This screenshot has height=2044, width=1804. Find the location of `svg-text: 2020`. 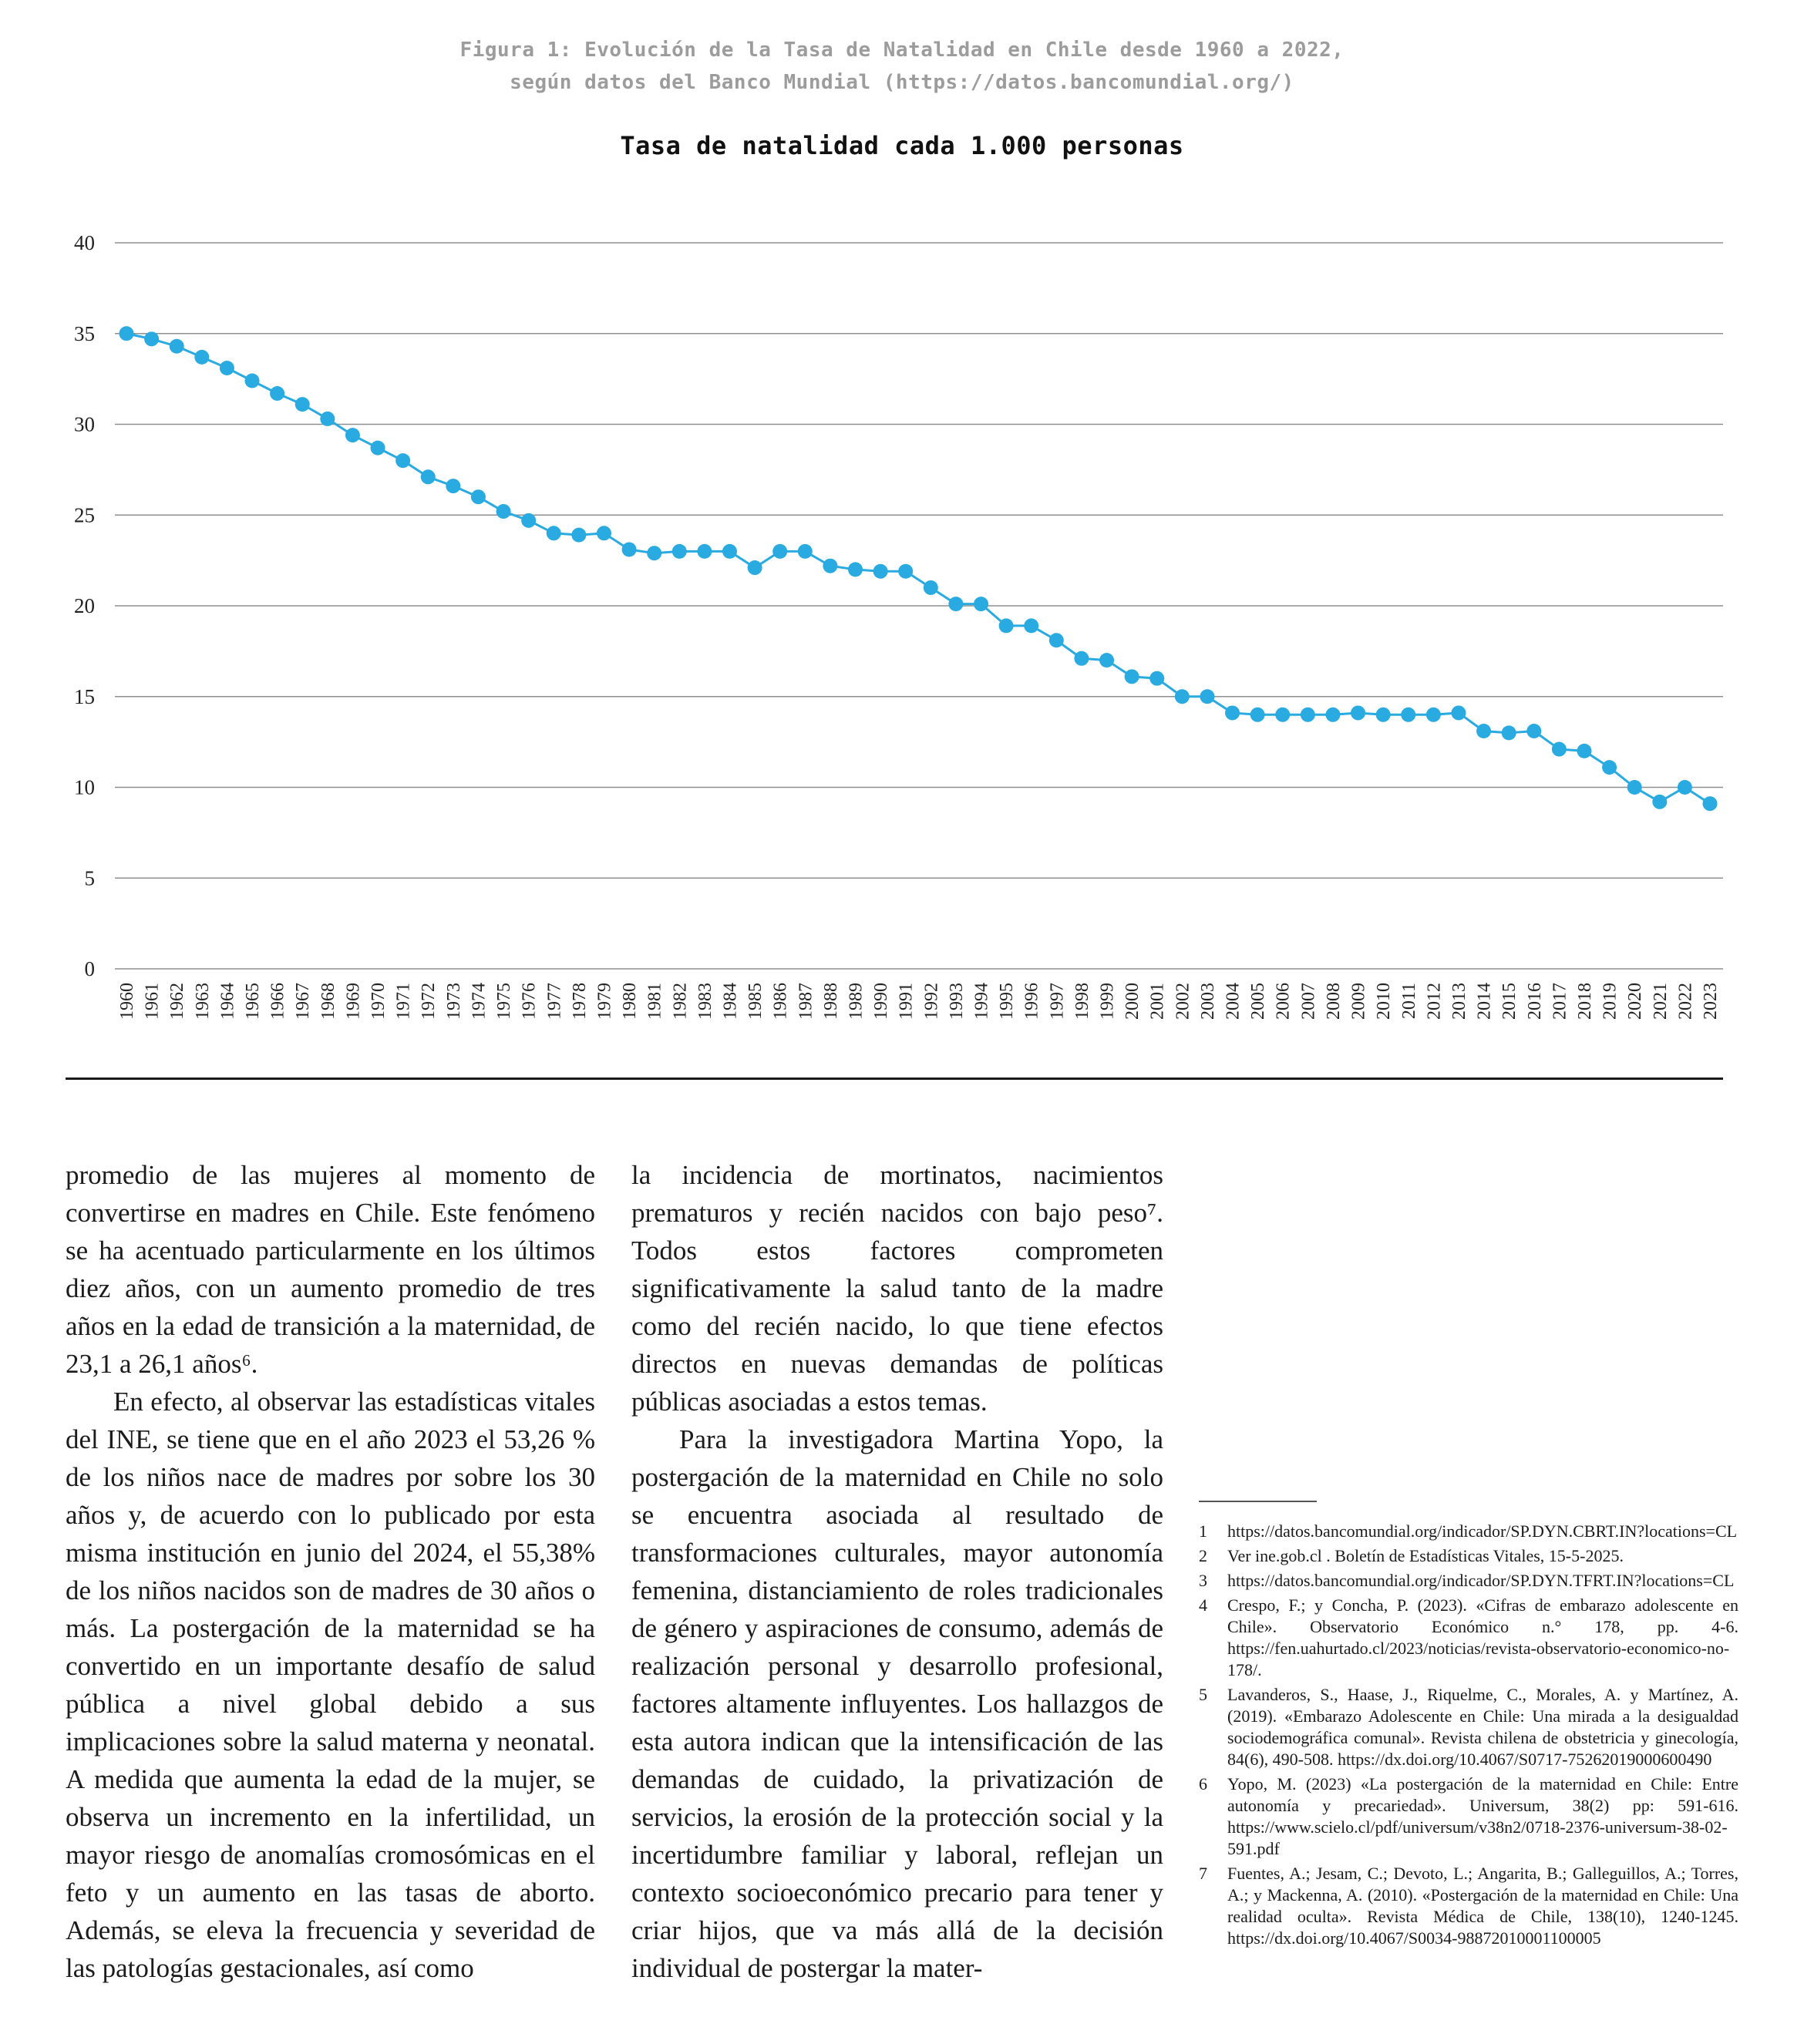

svg-text: 2020 is located at coordinates (1635, 1002).